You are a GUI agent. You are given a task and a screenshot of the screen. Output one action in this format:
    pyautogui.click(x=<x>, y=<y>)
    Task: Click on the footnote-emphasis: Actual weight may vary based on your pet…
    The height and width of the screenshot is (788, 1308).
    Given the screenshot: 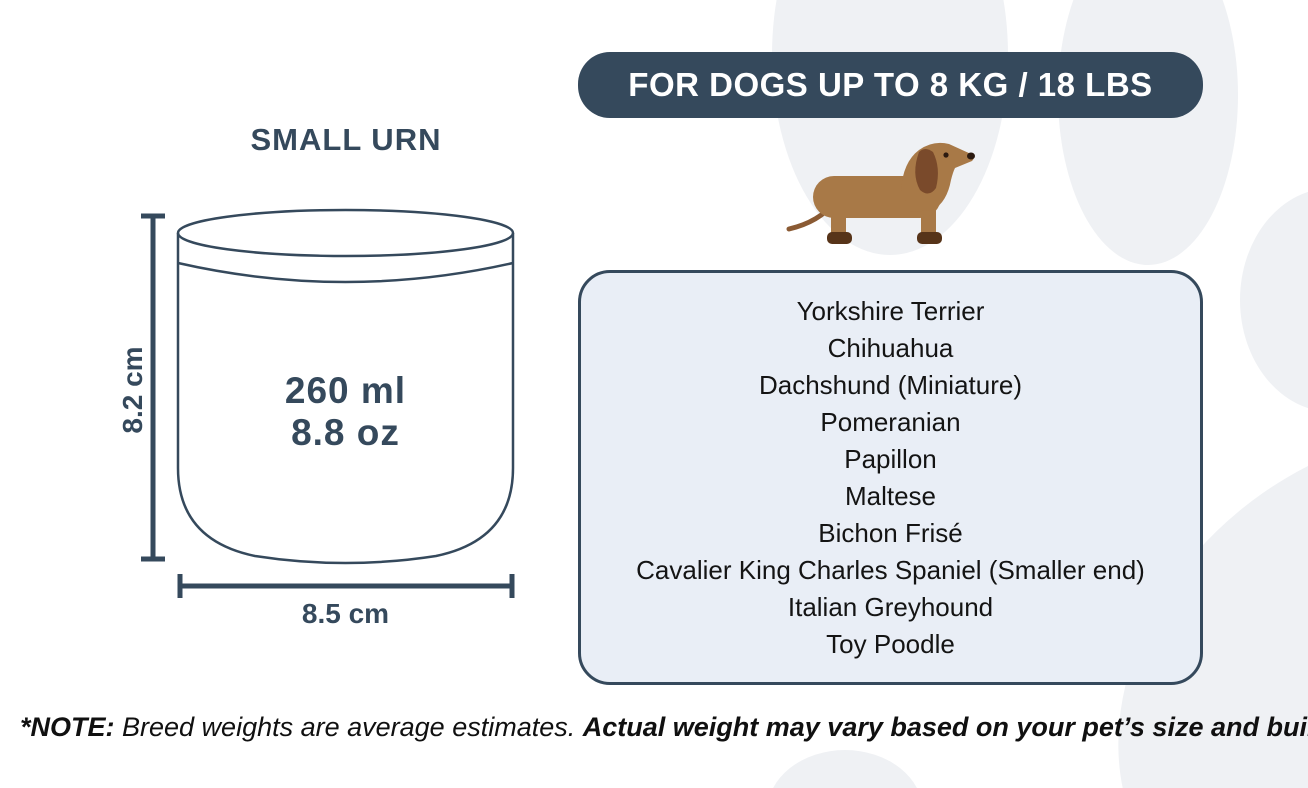 What is the action you would take?
    pyautogui.click(x=945, y=727)
    